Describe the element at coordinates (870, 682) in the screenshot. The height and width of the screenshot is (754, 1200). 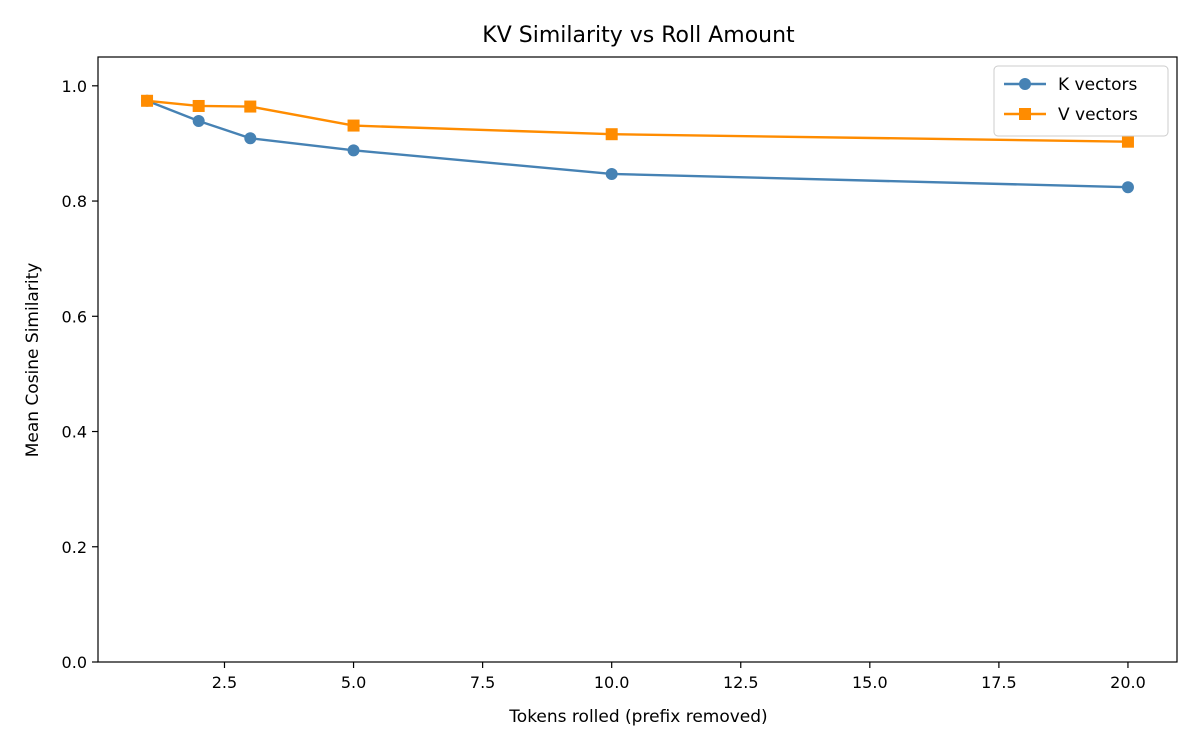
I see `x-tick-label: 15.0` at that location.